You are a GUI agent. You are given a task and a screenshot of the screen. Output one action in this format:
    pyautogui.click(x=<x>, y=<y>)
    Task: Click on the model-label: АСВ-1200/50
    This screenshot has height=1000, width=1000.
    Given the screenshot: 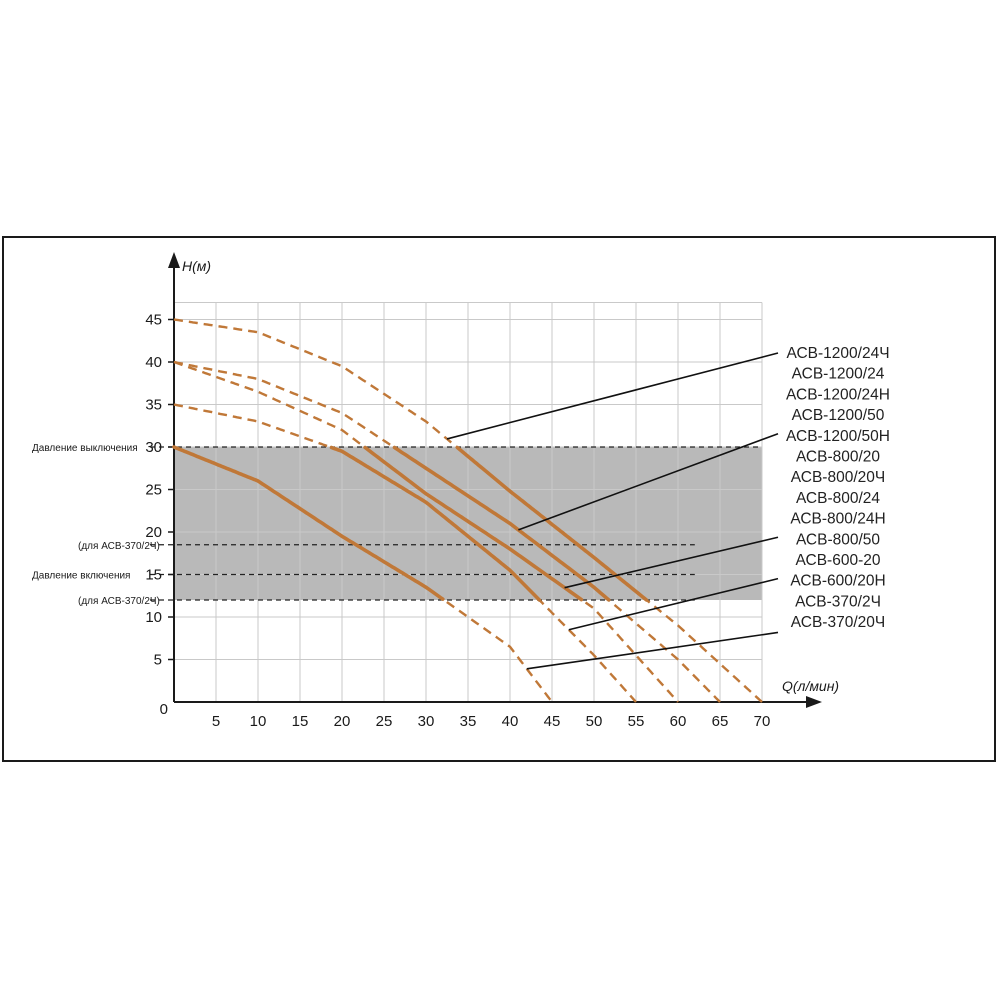 What is the action you would take?
    pyautogui.click(x=838, y=415)
    